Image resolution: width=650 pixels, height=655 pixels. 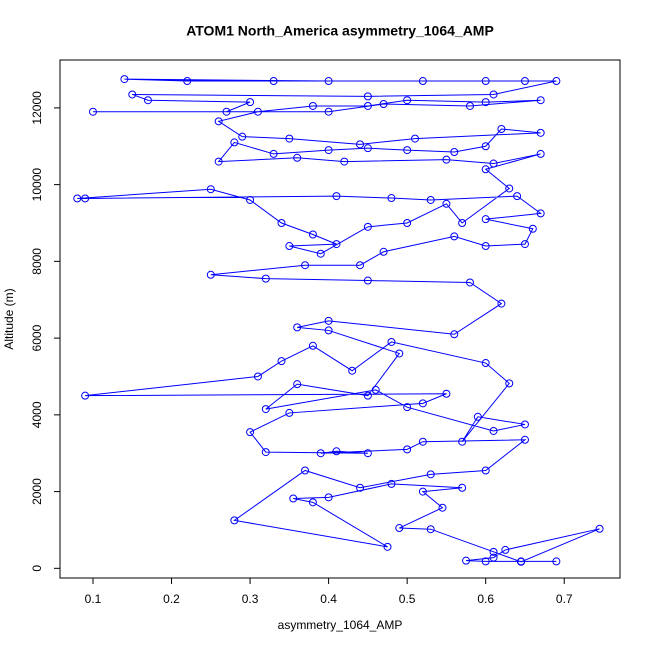 What do you see at coordinates (37, 261) in the screenshot?
I see `y-tick-label: 8000` at bounding box center [37, 261].